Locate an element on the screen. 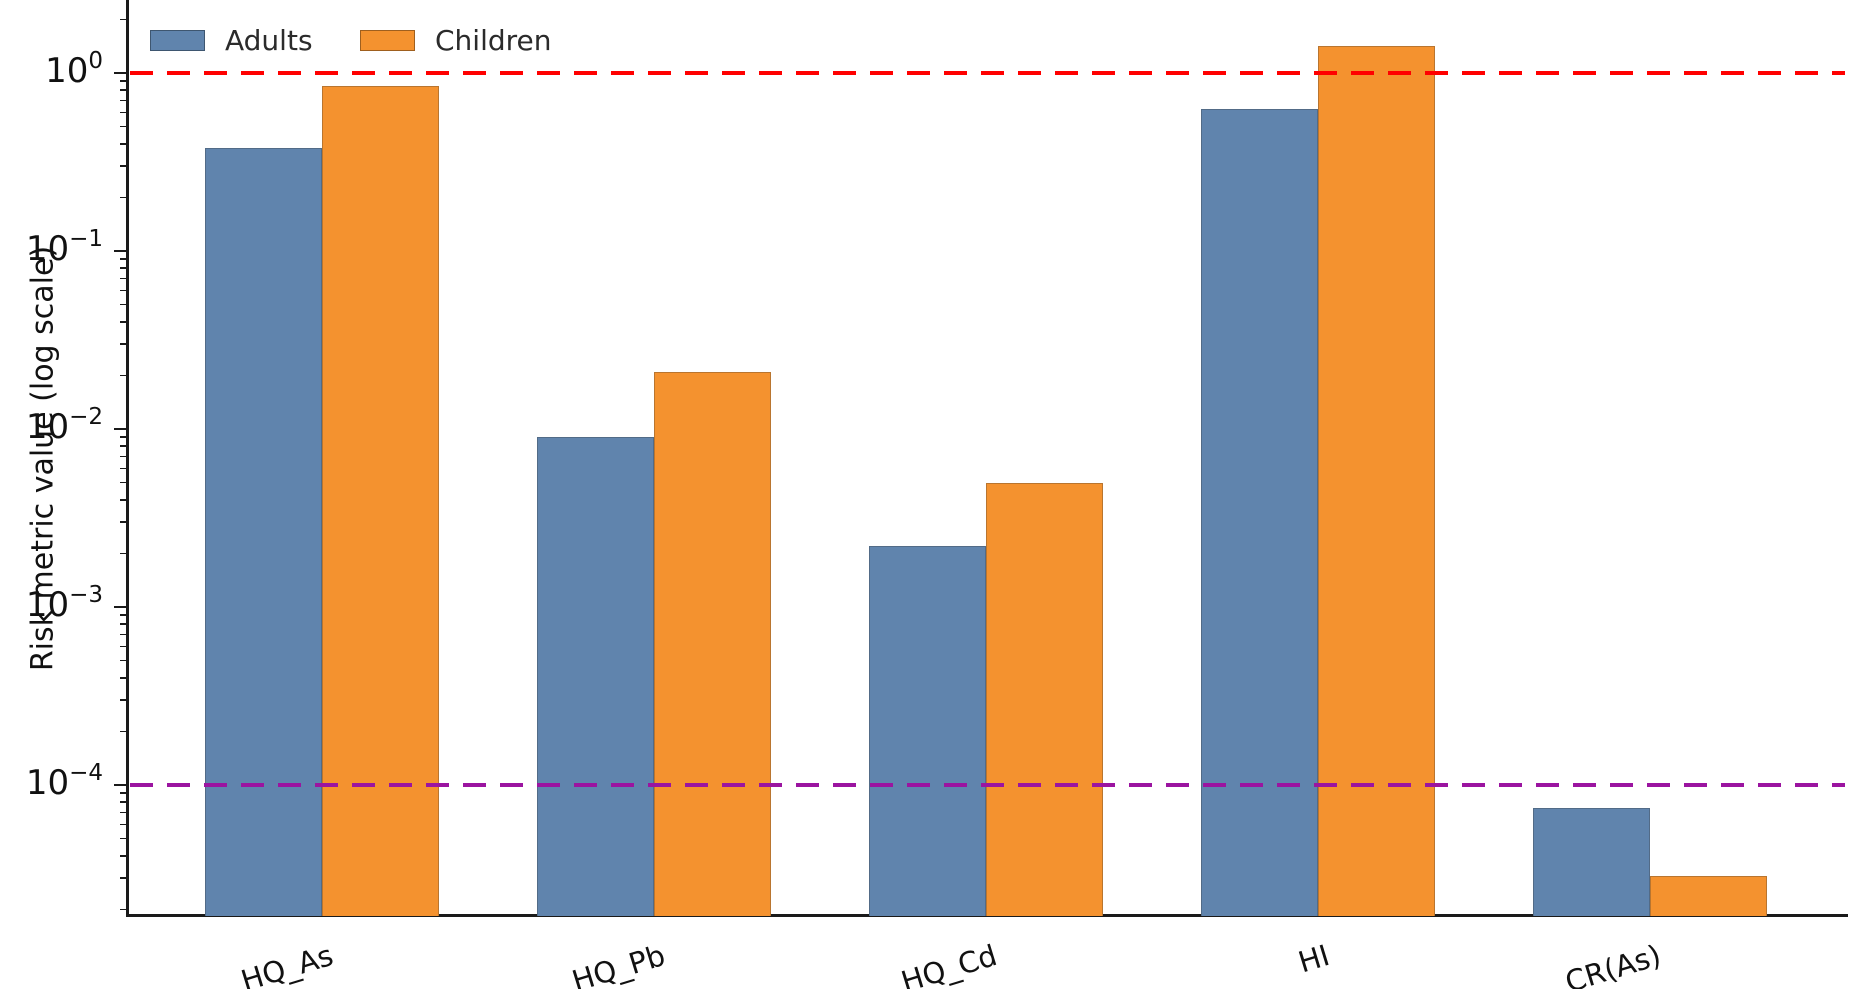 The height and width of the screenshot is (989, 1851). y-tick-label: 10⁻² is located at coordinates (64, 425).